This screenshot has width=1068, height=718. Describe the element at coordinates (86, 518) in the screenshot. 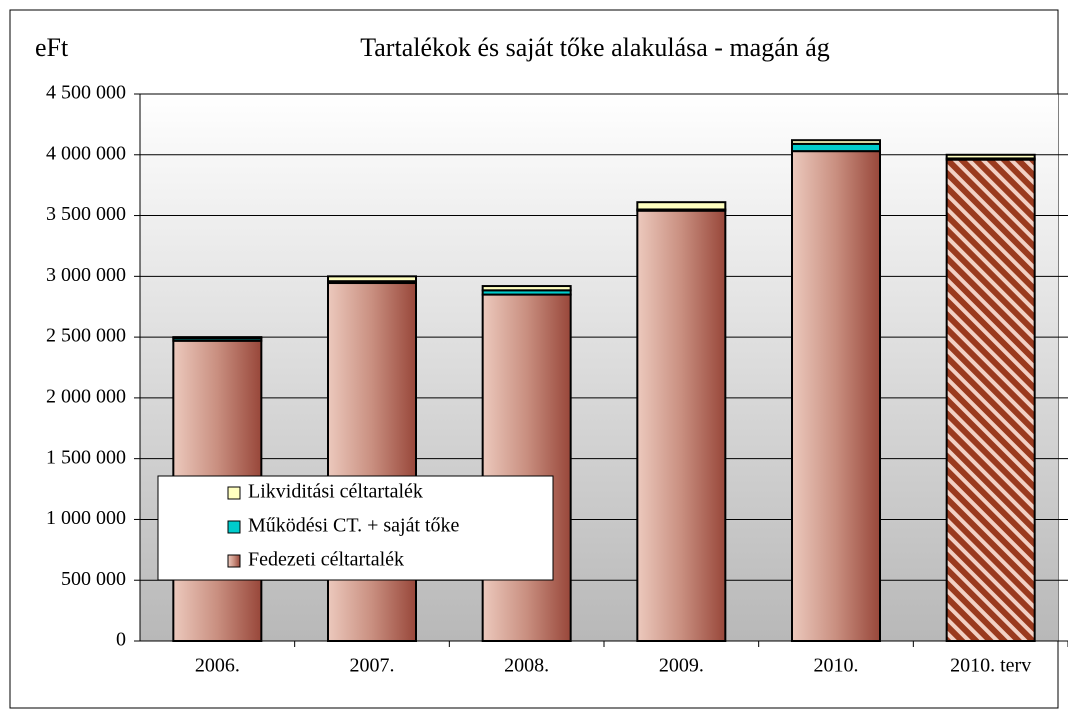

I see `y-tick-label: 1 000 000` at that location.